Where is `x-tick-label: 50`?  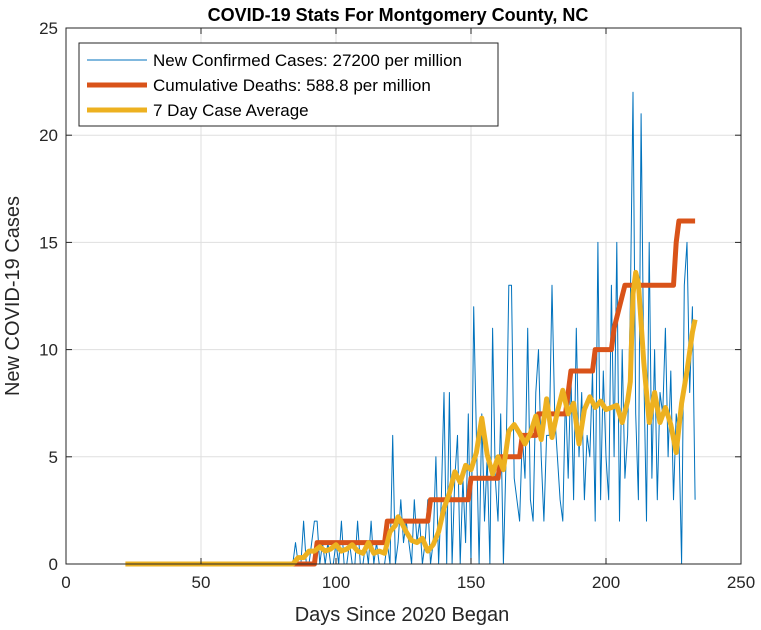 x-tick-label: 50 is located at coordinates (201, 582).